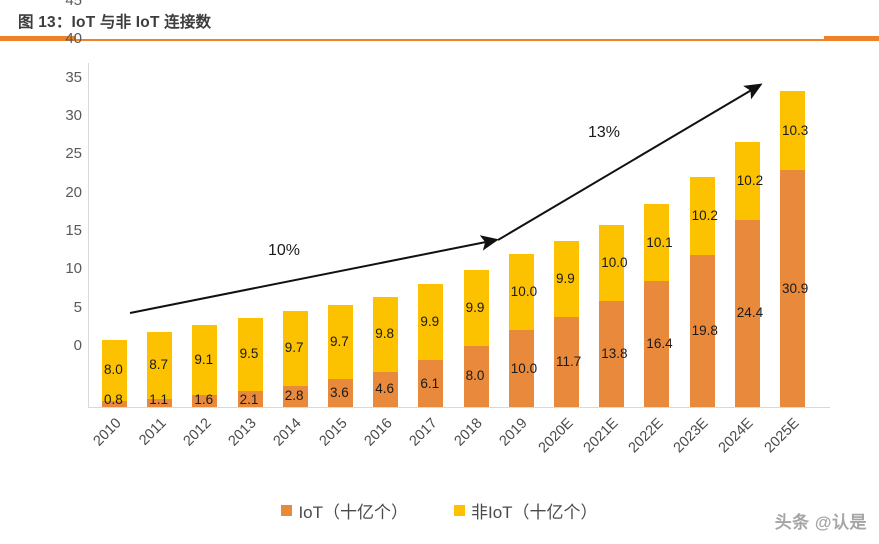  I want to click on legend-item-iot: IoT（十亿个）, so click(344, 510).